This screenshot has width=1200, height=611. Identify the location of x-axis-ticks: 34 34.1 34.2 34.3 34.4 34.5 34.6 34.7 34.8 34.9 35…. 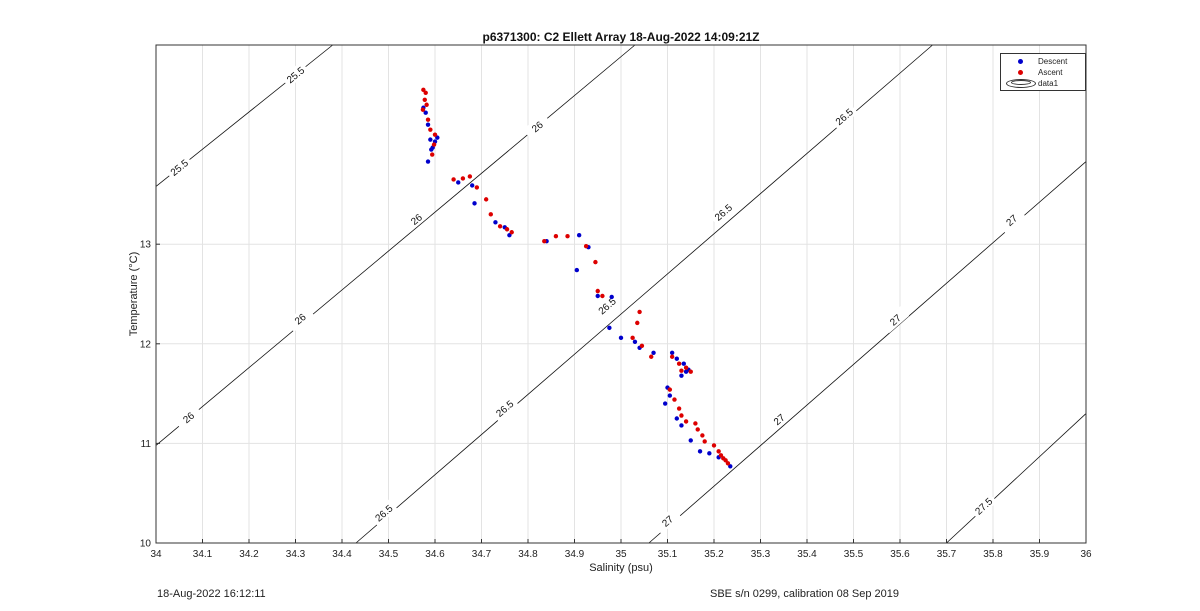
(621, 549).